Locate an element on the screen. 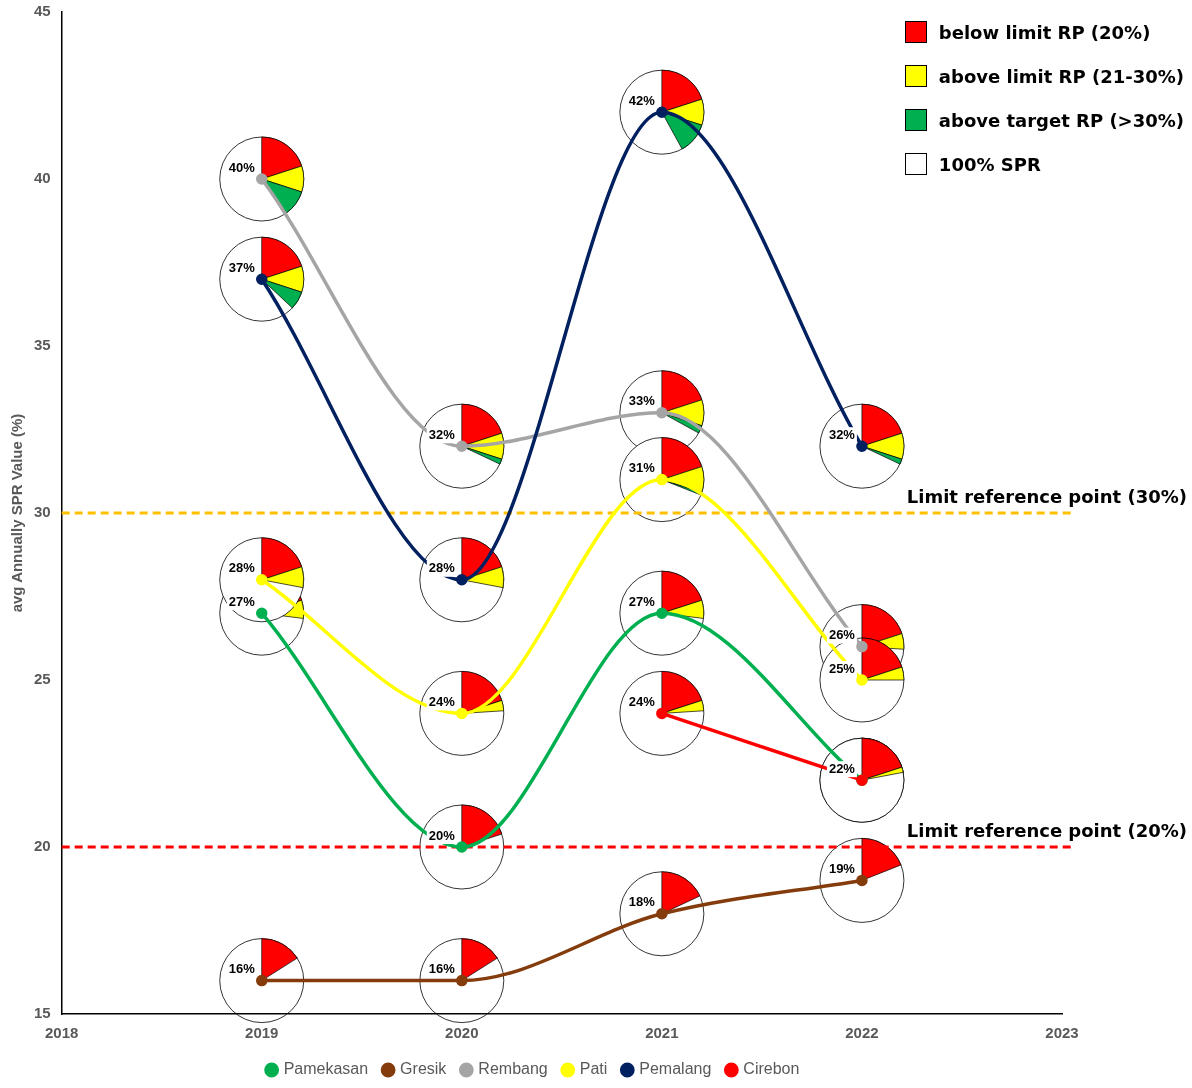 This screenshot has width=1192, height=1088. data-label: 18% is located at coordinates (642, 902).